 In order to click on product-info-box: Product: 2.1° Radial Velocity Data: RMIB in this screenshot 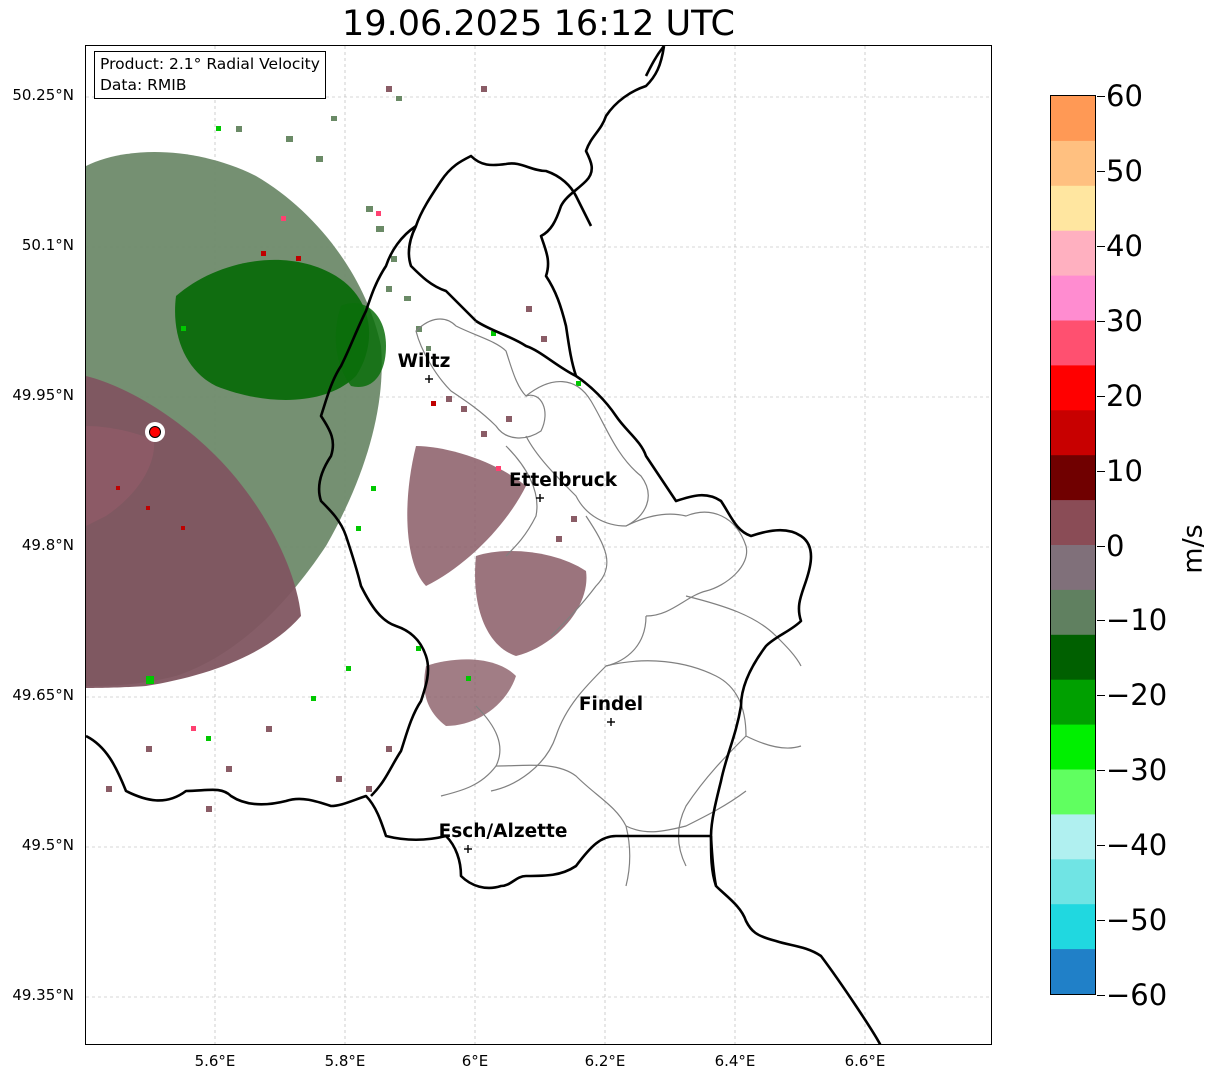, I will do `click(210, 75)`.